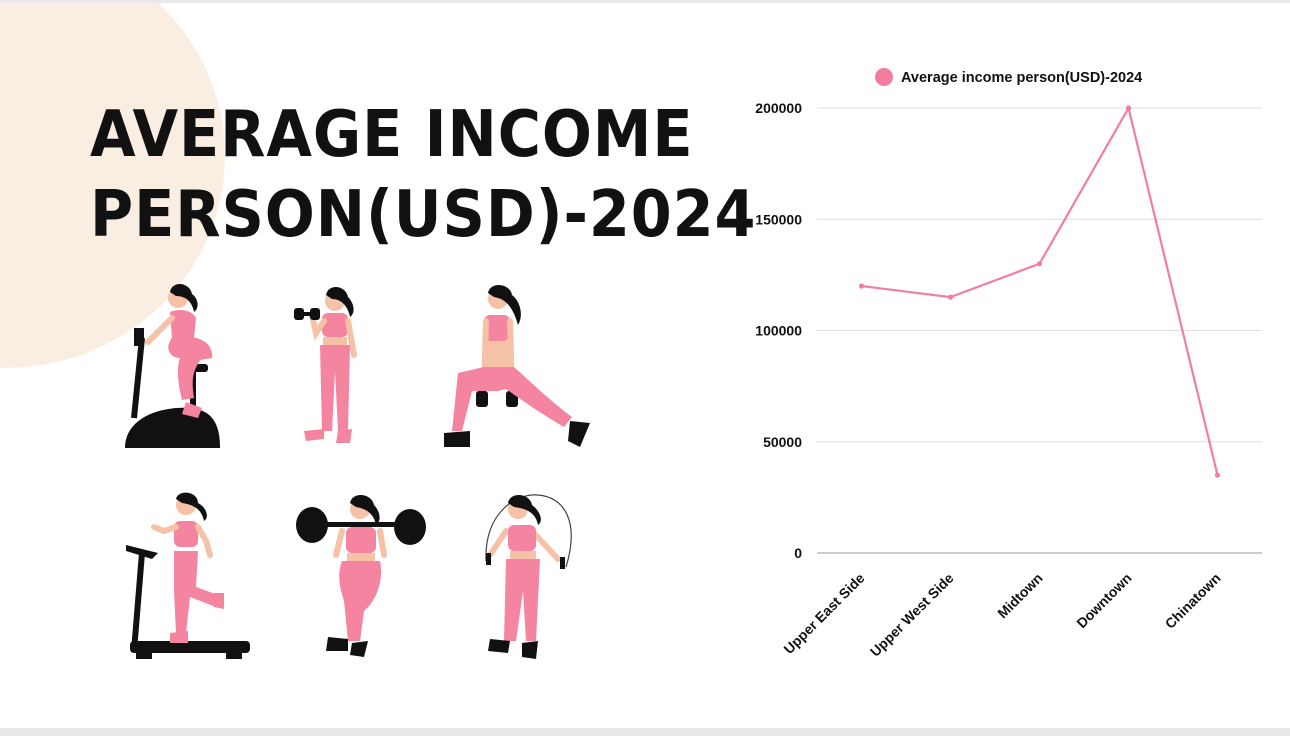 The width and height of the screenshot is (1290, 736). I want to click on title-line-1: AVERAGE INCOME, so click(392, 135).